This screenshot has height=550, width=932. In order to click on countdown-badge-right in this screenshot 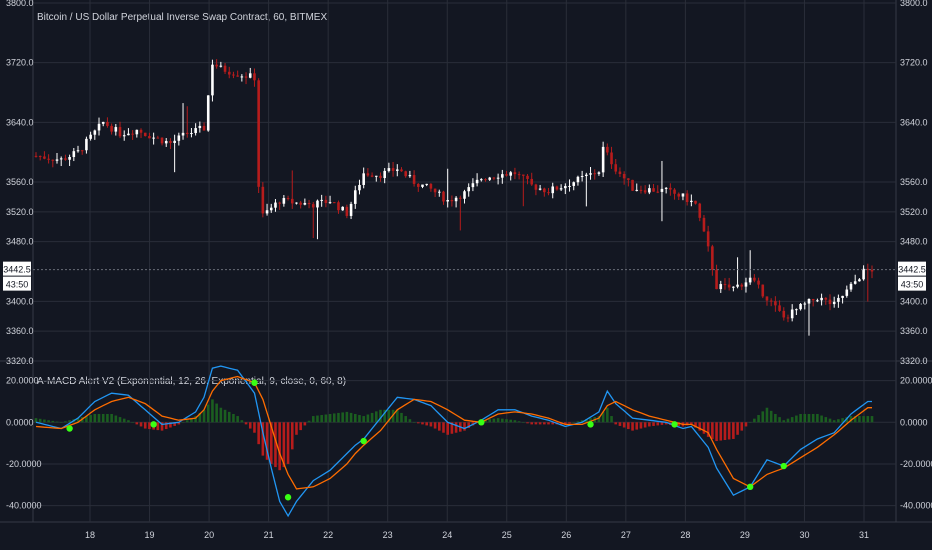, I will do `click(912, 283)`.